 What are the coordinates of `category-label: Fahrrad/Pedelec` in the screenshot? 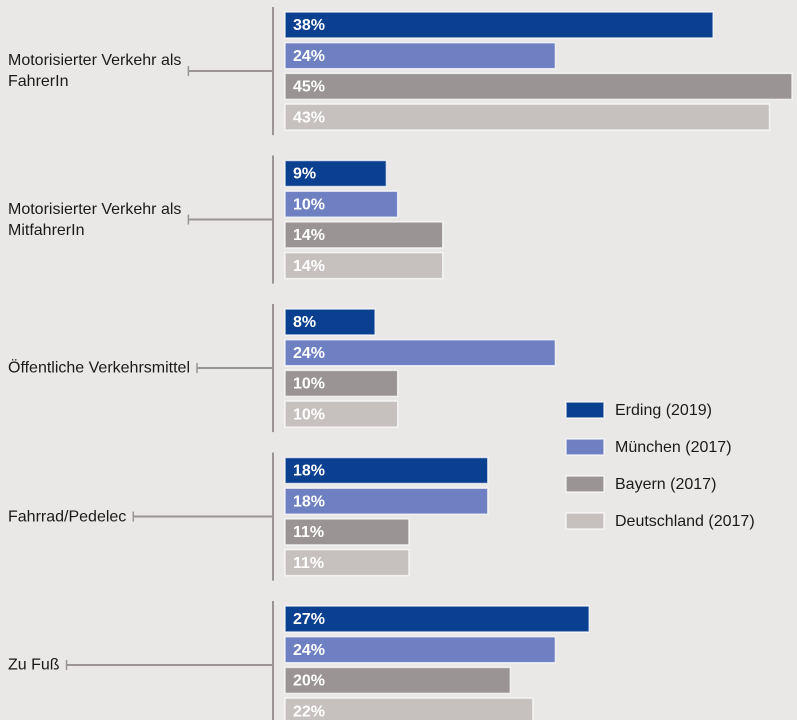 It's located at (67, 517).